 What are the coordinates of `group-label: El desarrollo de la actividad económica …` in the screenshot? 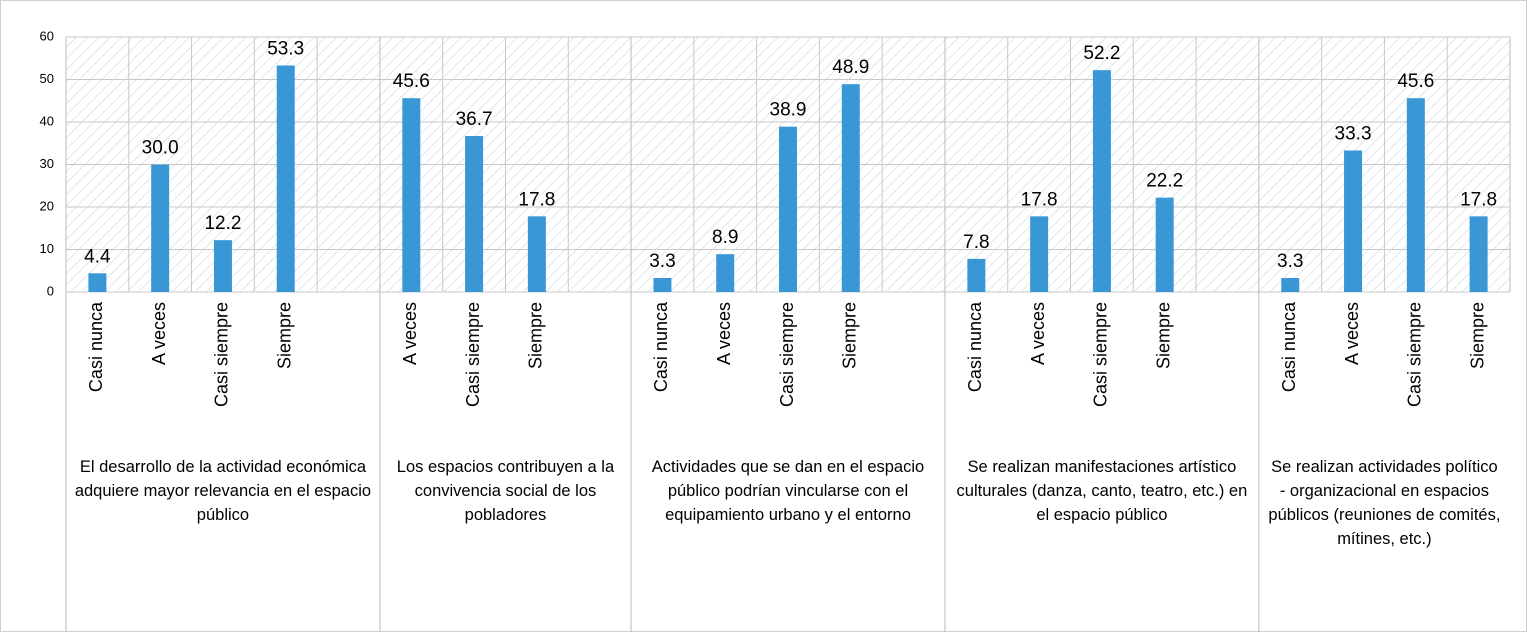 It's located at (223, 491).